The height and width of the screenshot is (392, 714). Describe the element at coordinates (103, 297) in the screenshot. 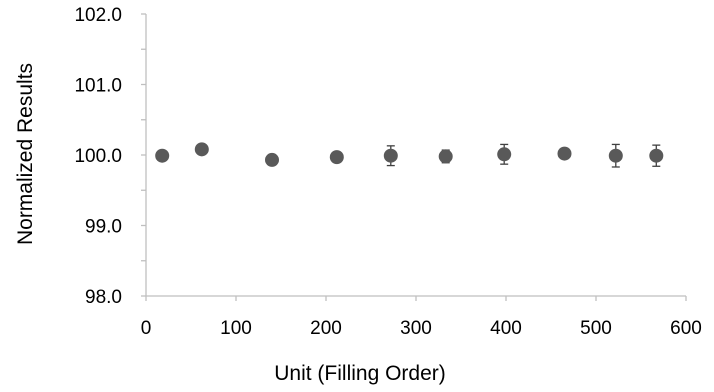

I see `y-tick-label: 98.0` at that location.